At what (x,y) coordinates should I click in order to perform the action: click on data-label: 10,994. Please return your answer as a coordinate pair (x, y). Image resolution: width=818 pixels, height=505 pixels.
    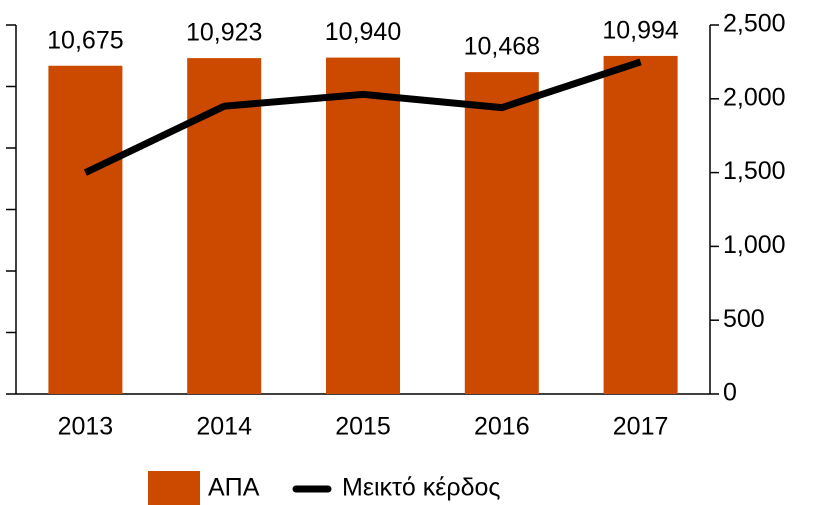
    Looking at the image, I should click on (640, 31).